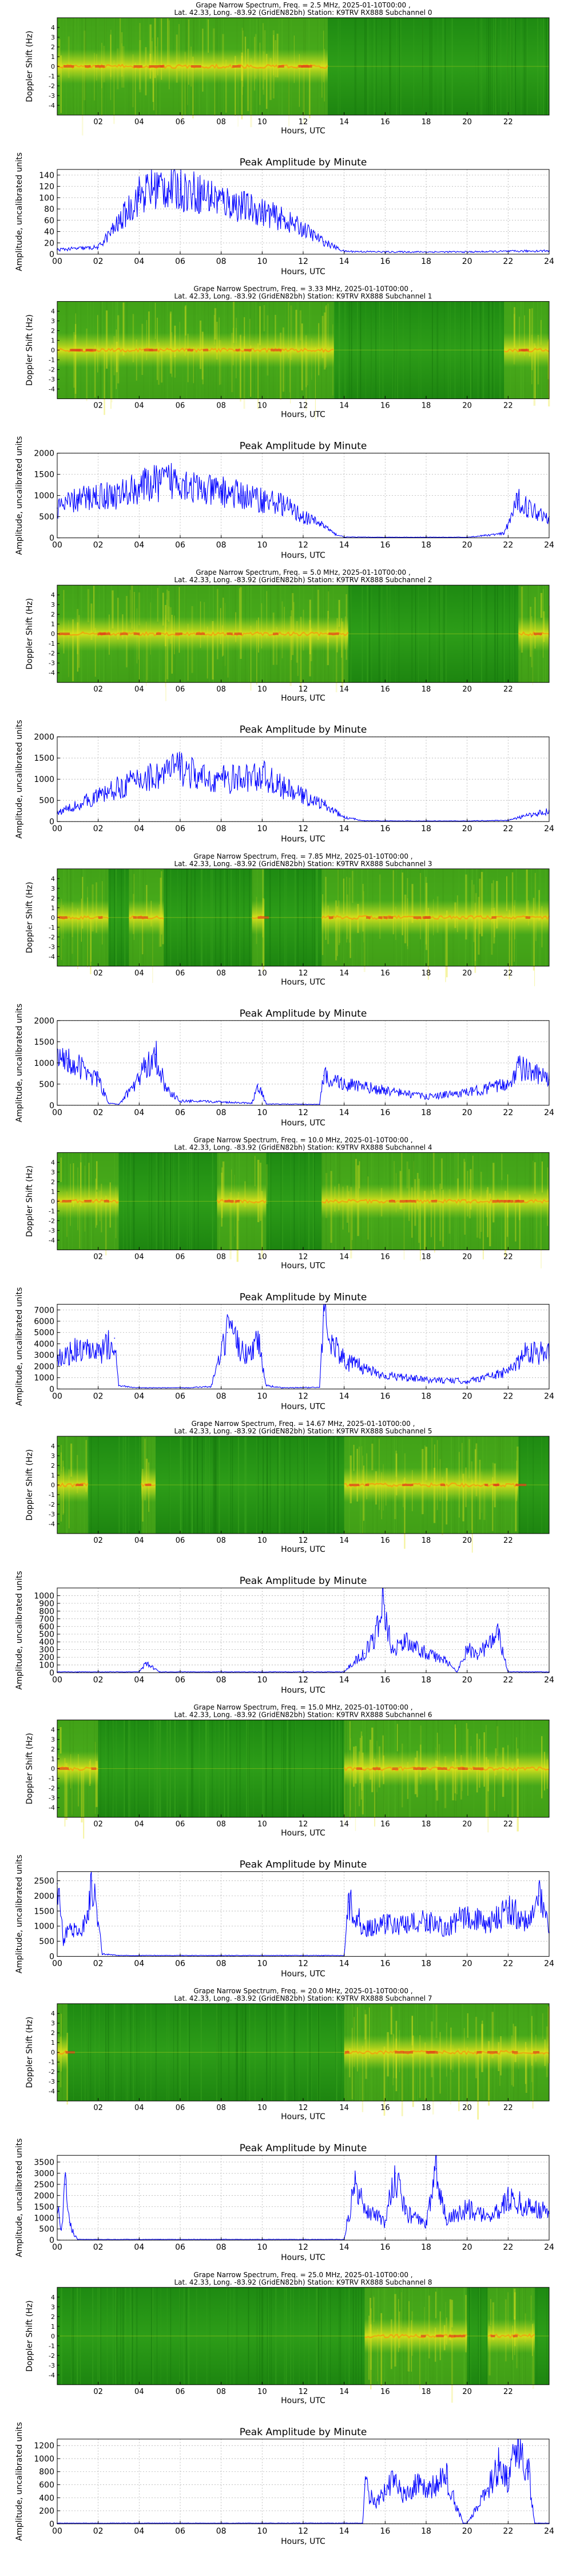 The image size is (572, 2576). What do you see at coordinates (29, 66) in the screenshot?
I see `y-axis-label: Doppler Shift (Hz)` at bounding box center [29, 66].